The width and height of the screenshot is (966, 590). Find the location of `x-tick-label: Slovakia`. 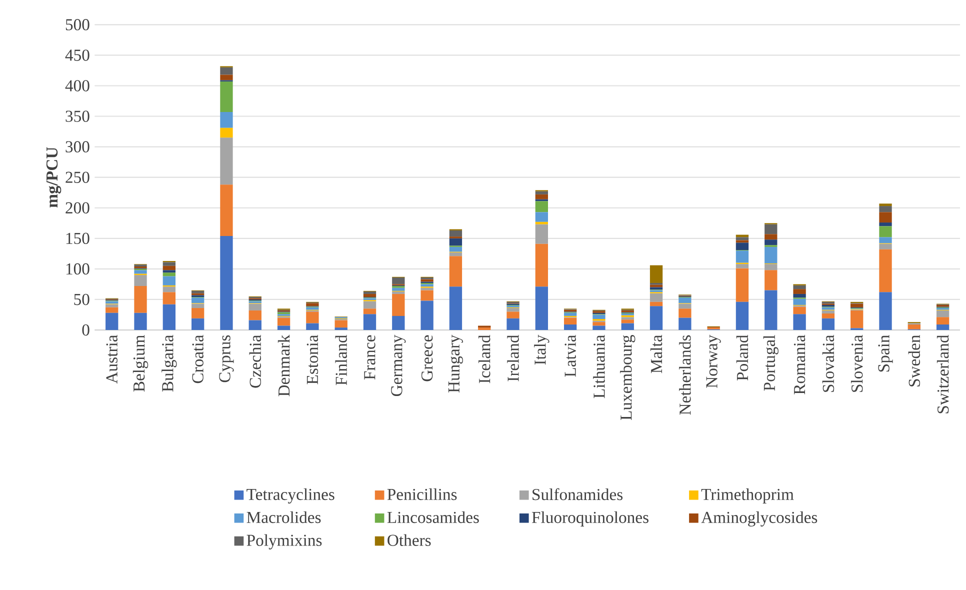

x-tick-label: Slovakia is located at coordinates (828, 363).